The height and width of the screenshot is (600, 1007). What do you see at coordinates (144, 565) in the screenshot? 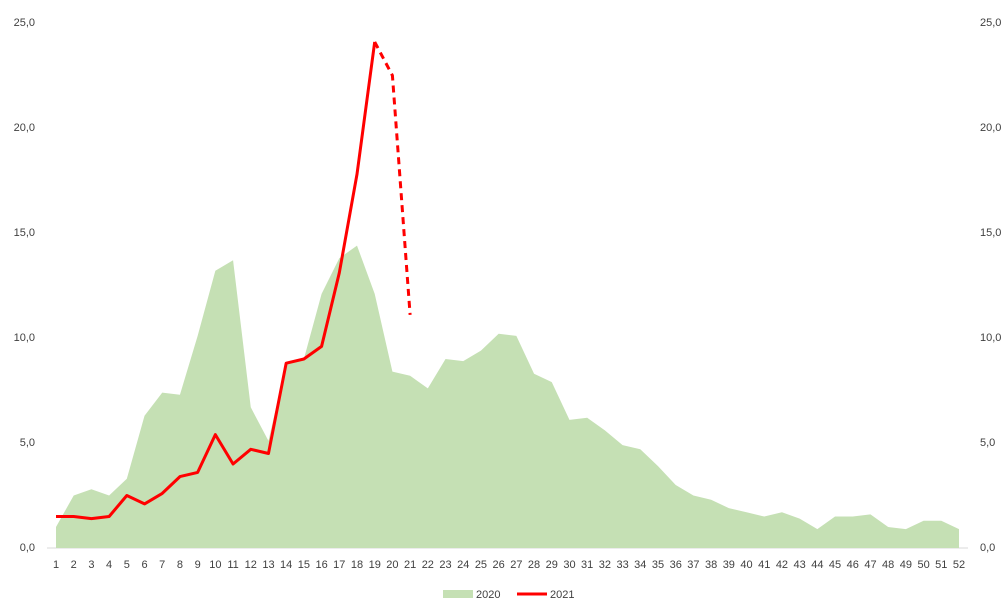
I see `x-tick-label: 6` at bounding box center [144, 565].